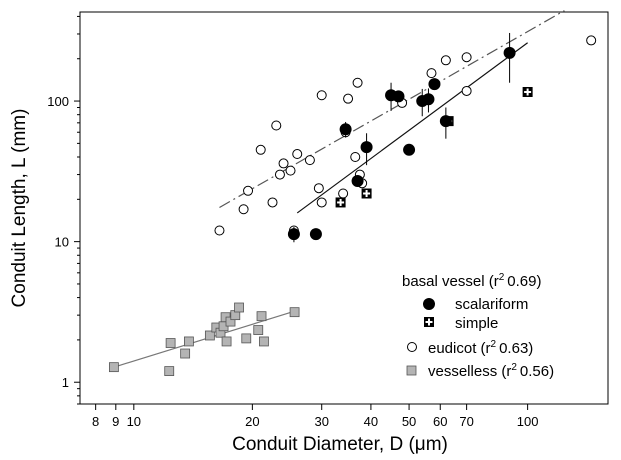 The width and height of the screenshot is (621, 460). I want to click on y-axis-label: Conduit Length, L (mm), so click(19, 208).